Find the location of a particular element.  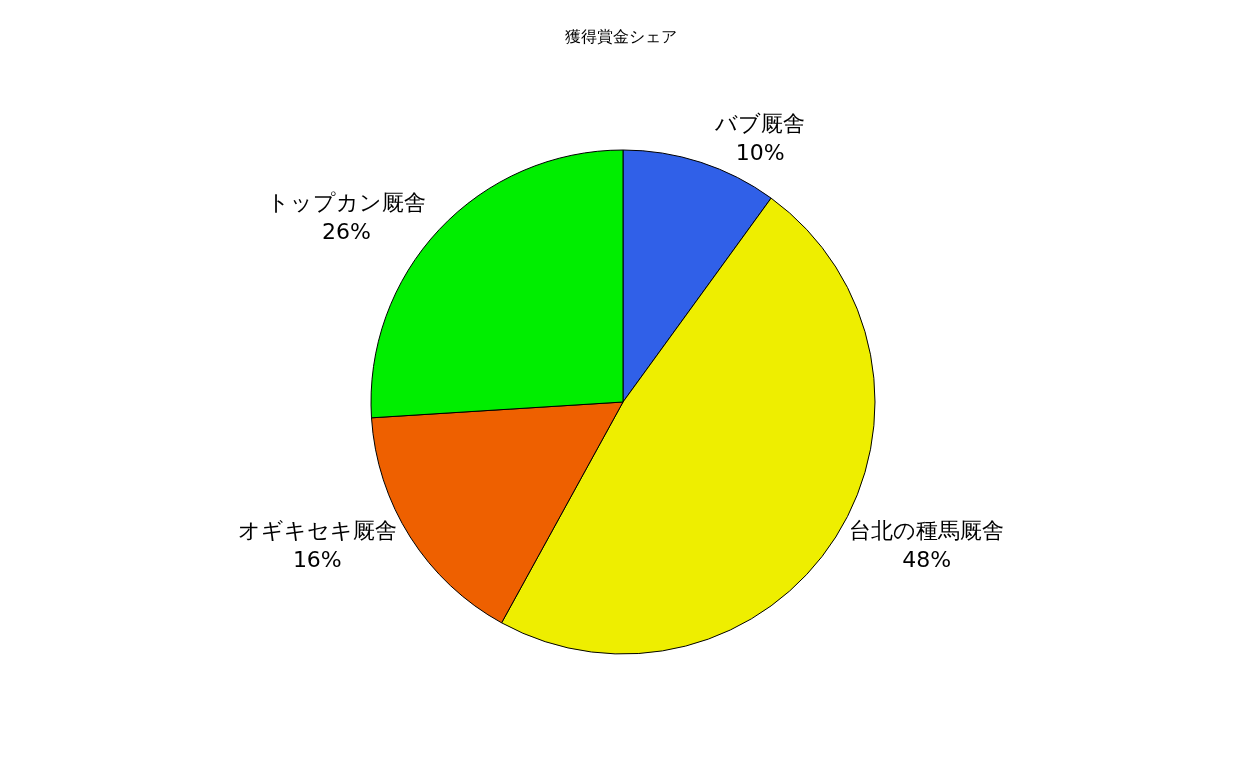

data-label: 16% is located at coordinates (317, 559).